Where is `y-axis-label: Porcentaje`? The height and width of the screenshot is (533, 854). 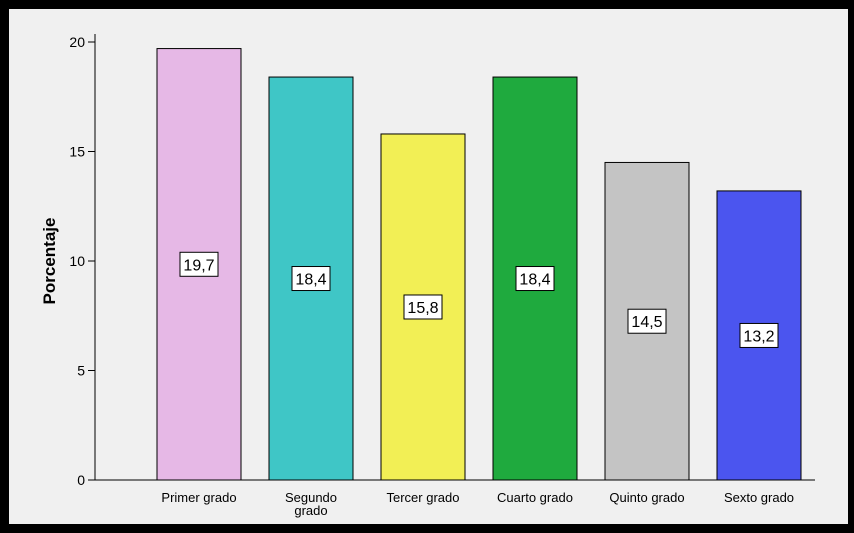
y-axis-label: Porcentaje is located at coordinates (49, 261).